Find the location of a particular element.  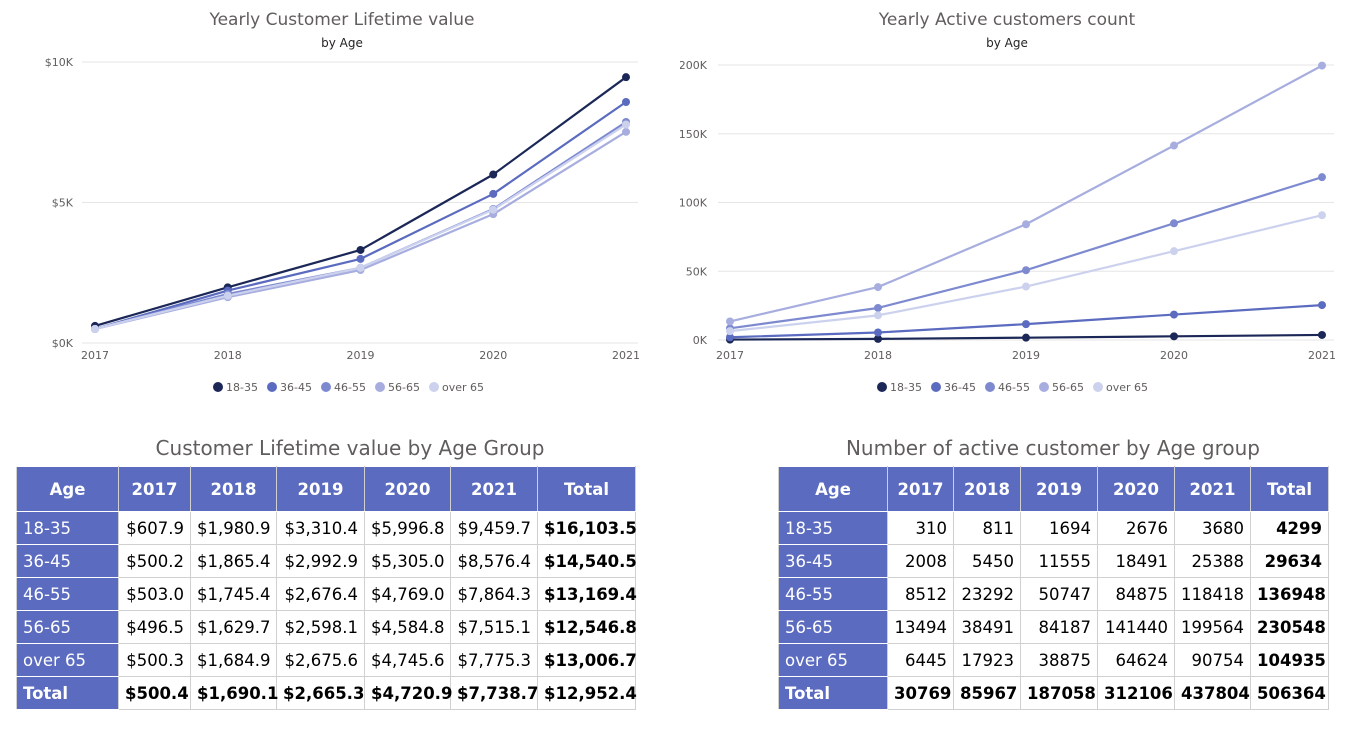

row-total-cell: $16,103.5 is located at coordinates (587, 528).